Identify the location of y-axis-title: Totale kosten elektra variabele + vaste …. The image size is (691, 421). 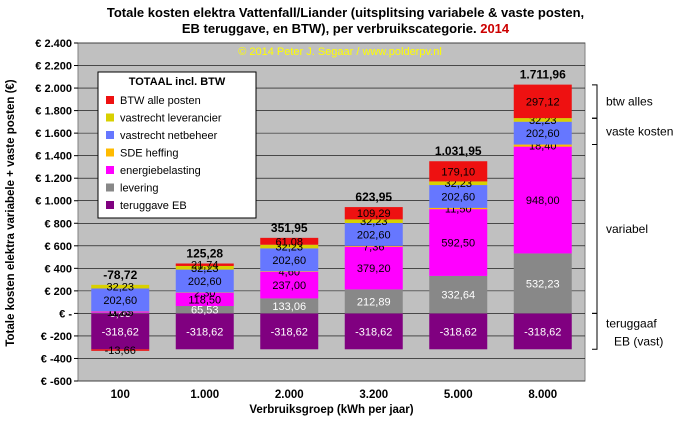
(11, 212).